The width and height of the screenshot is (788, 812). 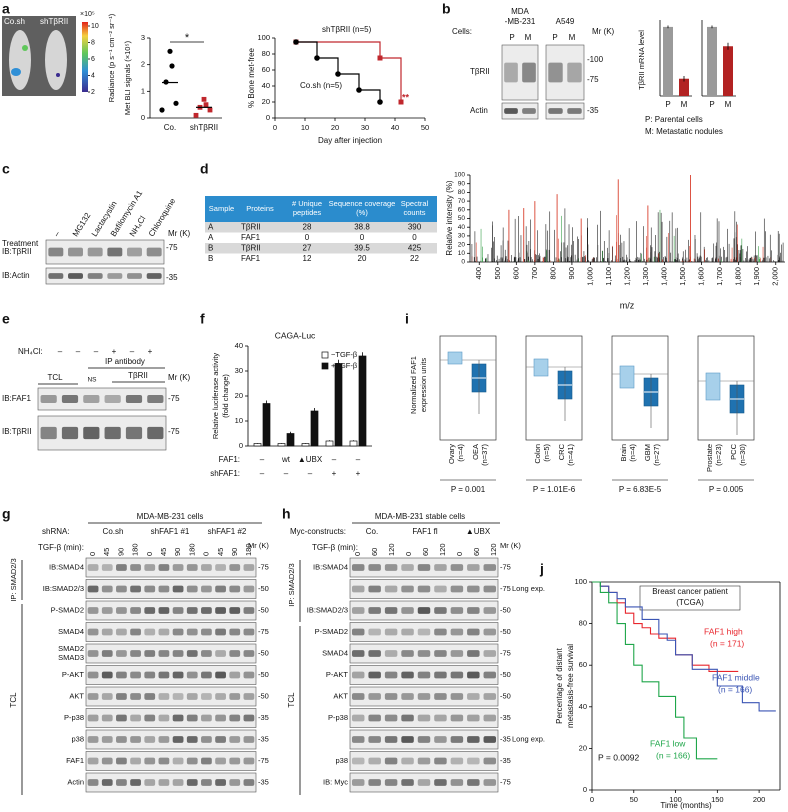 What do you see at coordinates (321, 85) in the screenshot?
I see `label: Co.sh (n=5)` at bounding box center [321, 85].